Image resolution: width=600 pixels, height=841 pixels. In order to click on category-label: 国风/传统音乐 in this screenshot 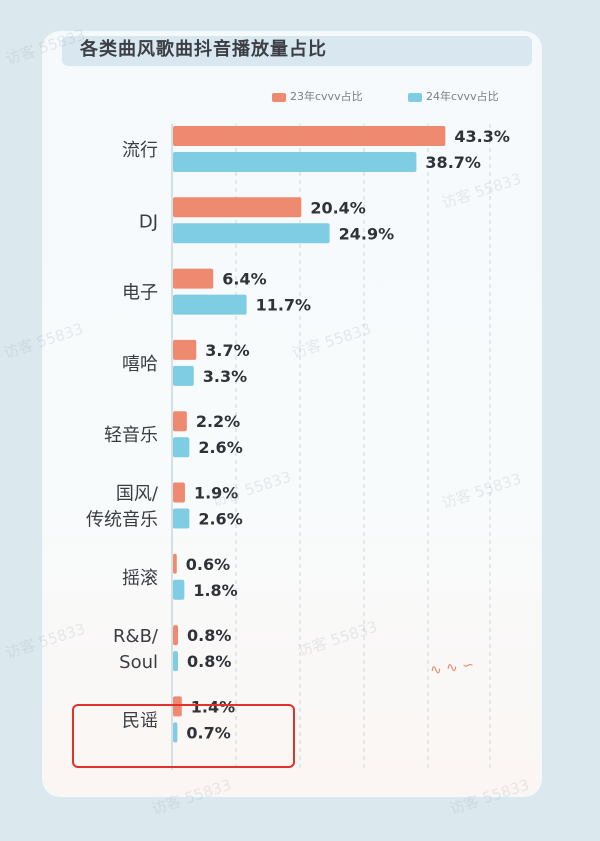, I will do `click(122, 507)`.